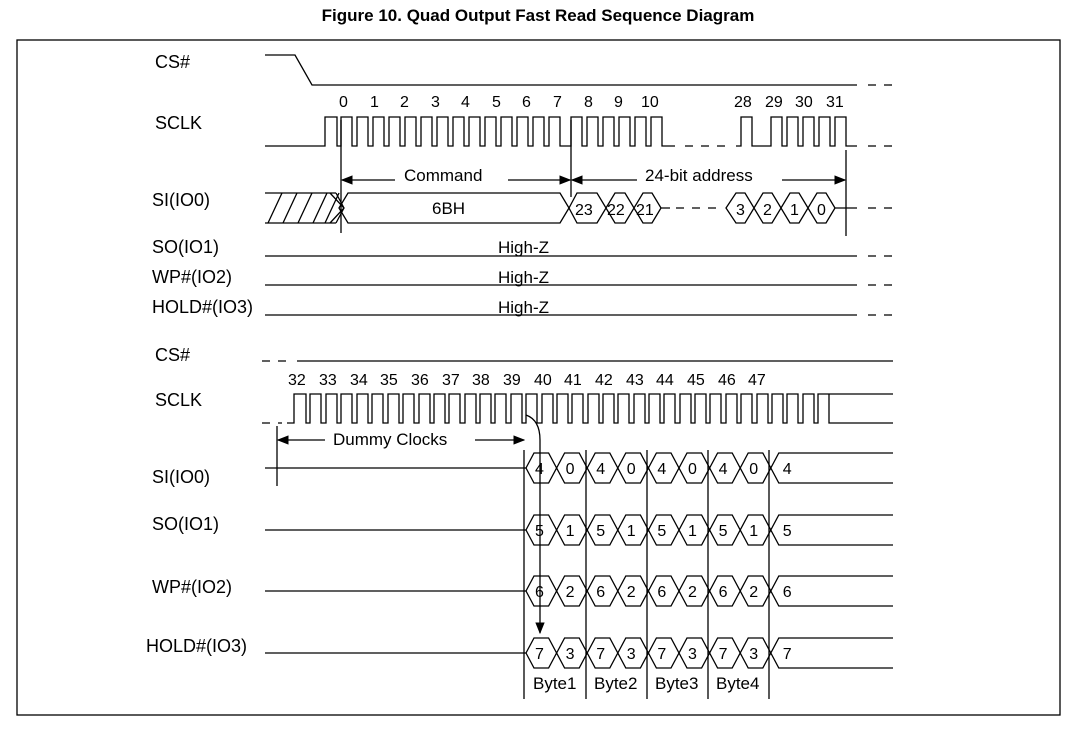  What do you see at coordinates (185, 524) in the screenshot?
I see `bottom-label-so: SO(IO1)` at bounding box center [185, 524].